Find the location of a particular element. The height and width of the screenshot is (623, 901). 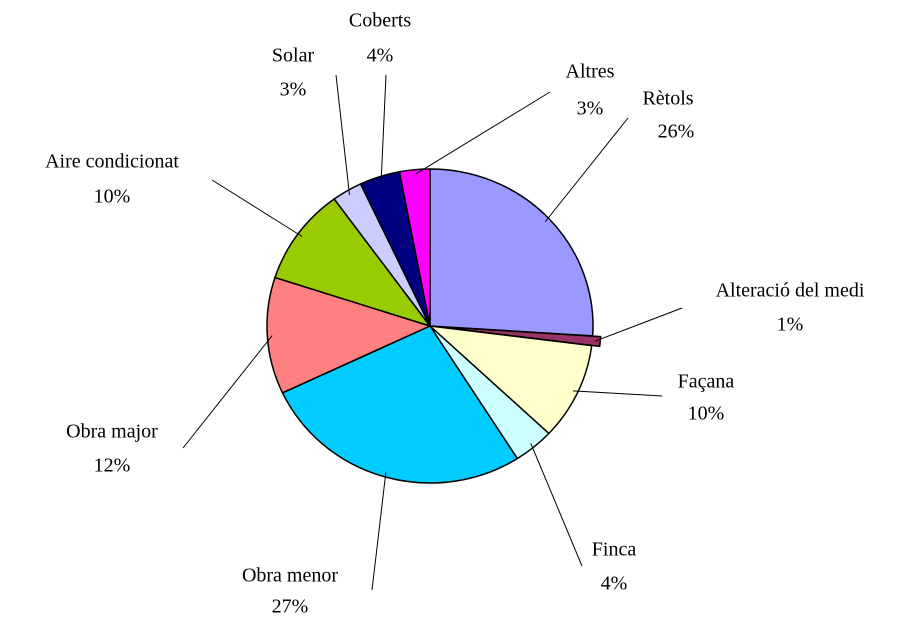

slice-label: Façana is located at coordinates (706, 382).